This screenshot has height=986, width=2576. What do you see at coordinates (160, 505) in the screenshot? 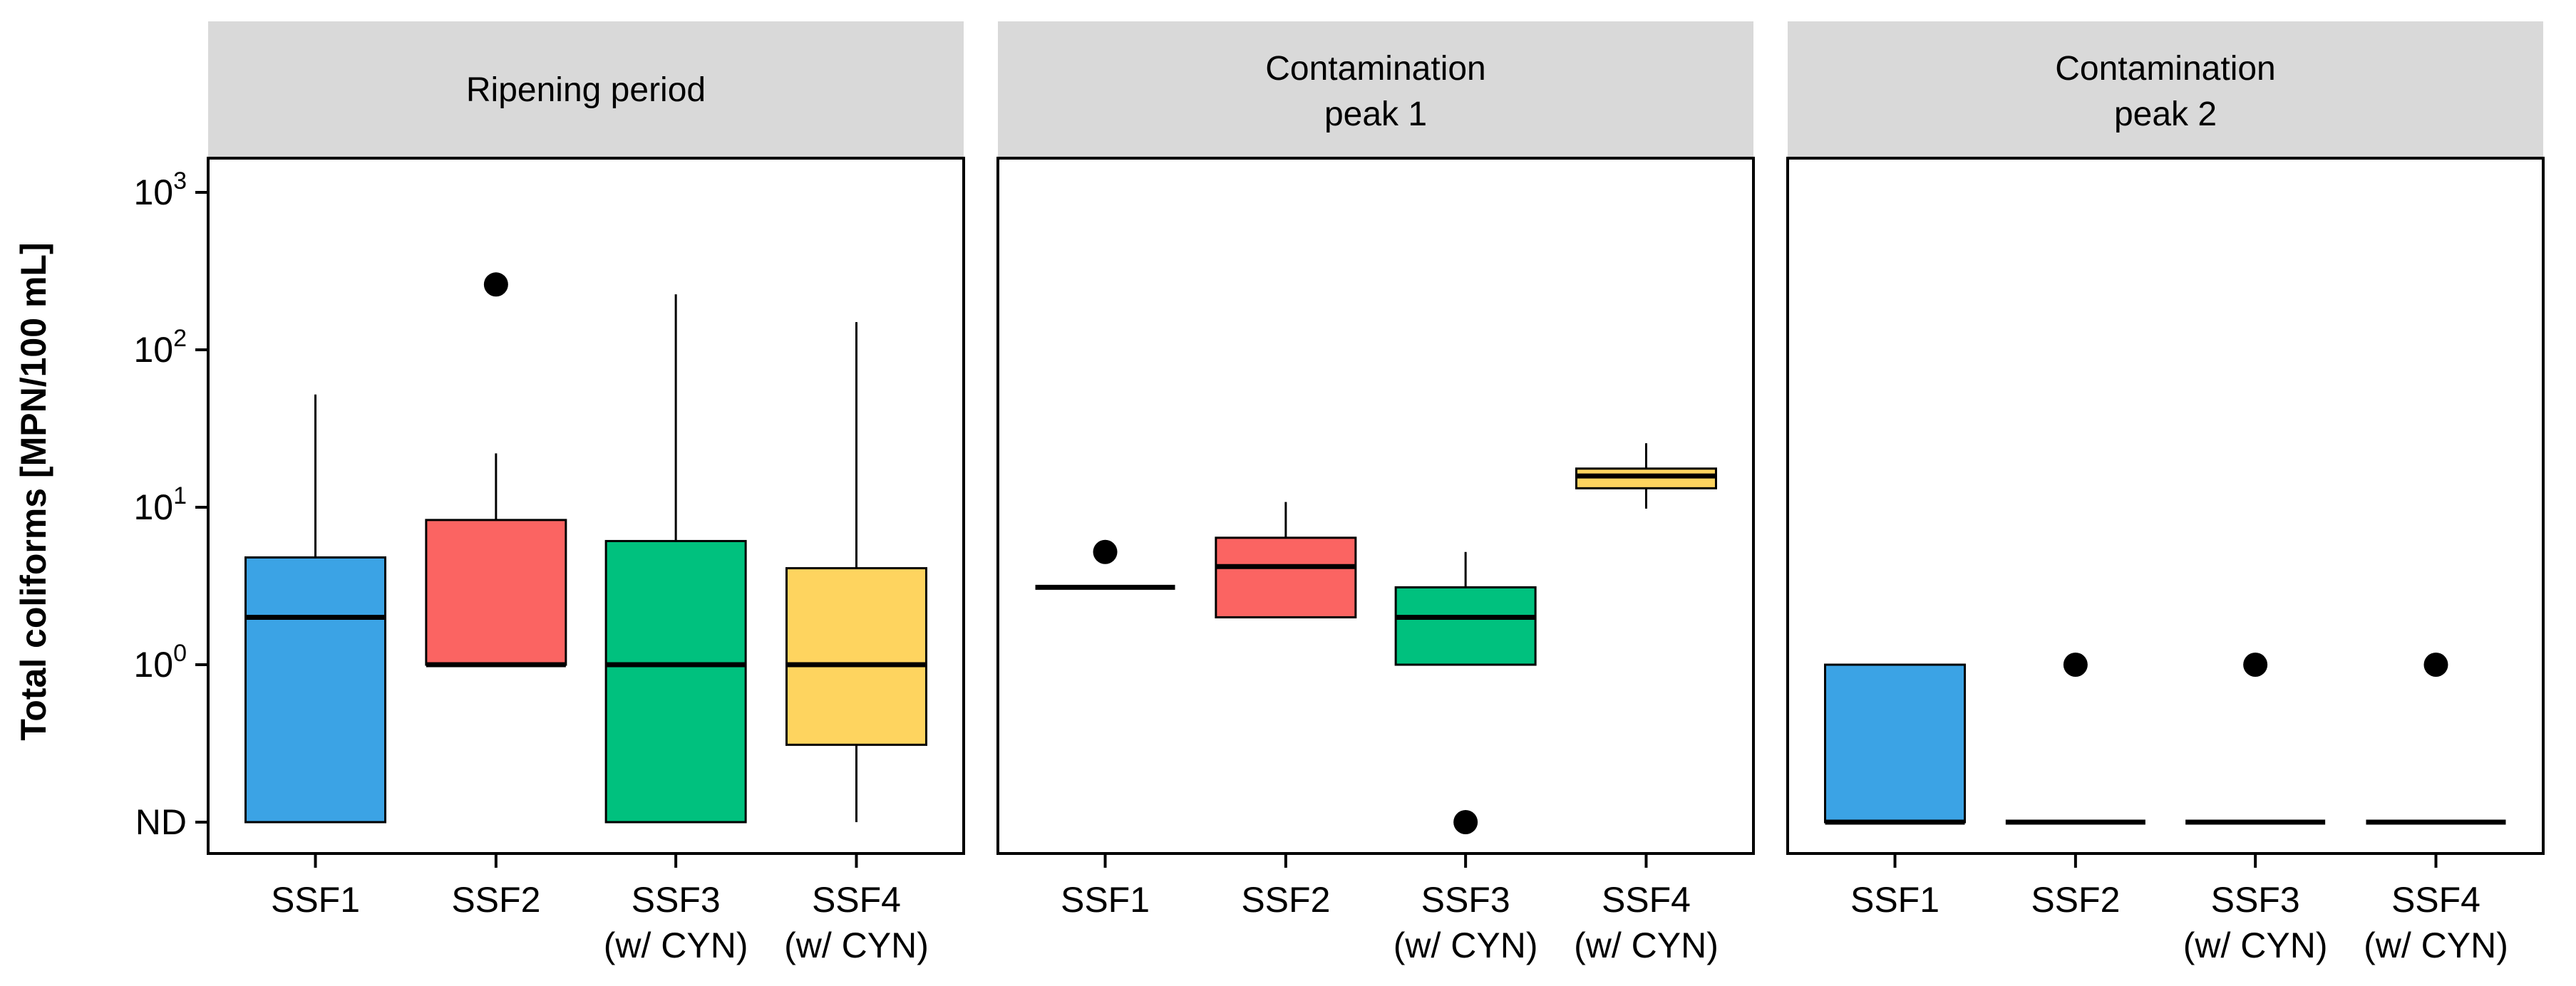
I see `y-tick-label: 10¹` at bounding box center [160, 505].